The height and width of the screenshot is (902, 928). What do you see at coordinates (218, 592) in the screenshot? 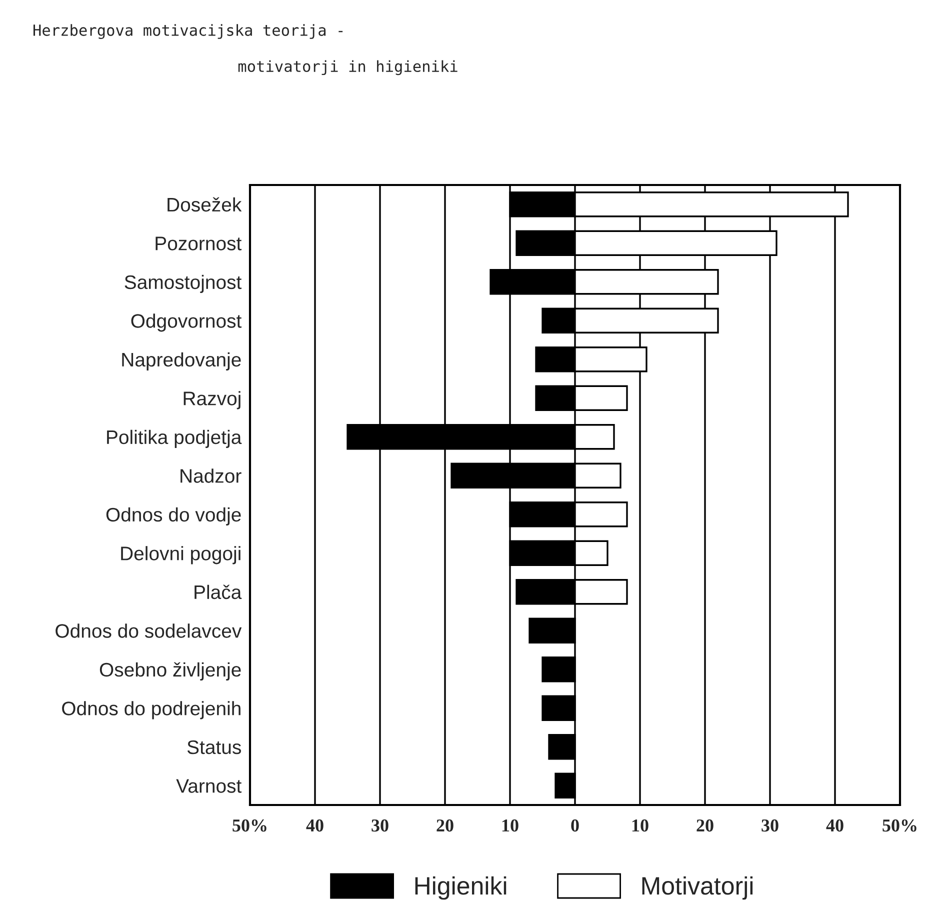
I see `y-tick-label: Plača` at bounding box center [218, 592].